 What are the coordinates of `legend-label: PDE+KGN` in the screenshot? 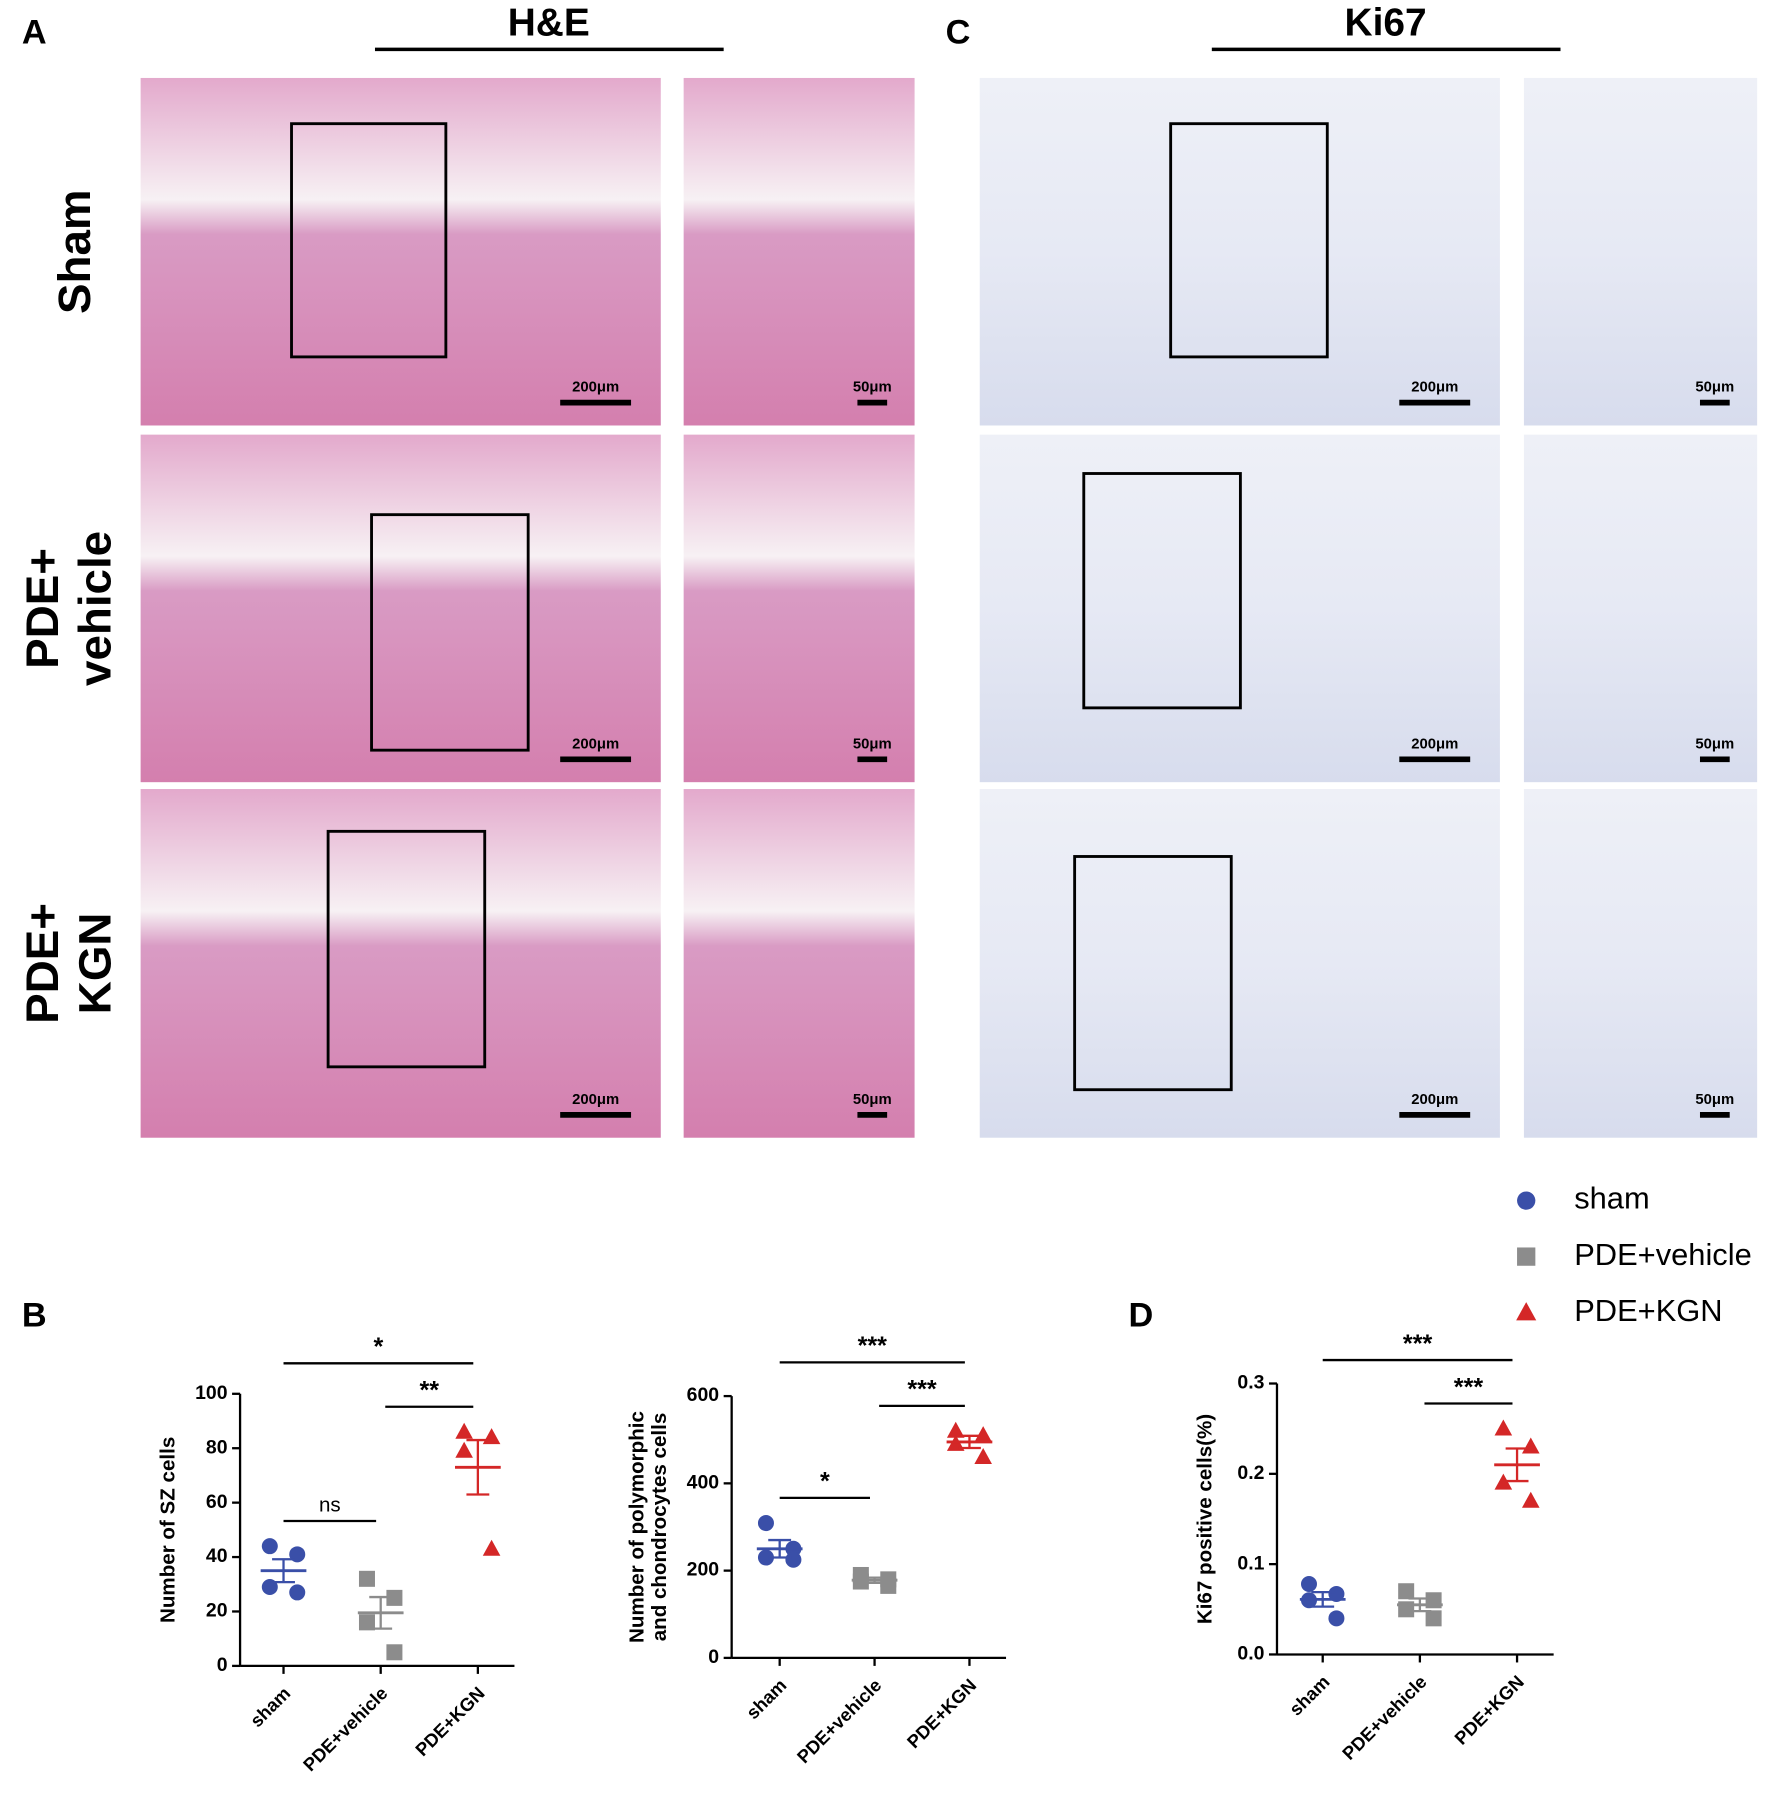 It's located at (1648, 1310).